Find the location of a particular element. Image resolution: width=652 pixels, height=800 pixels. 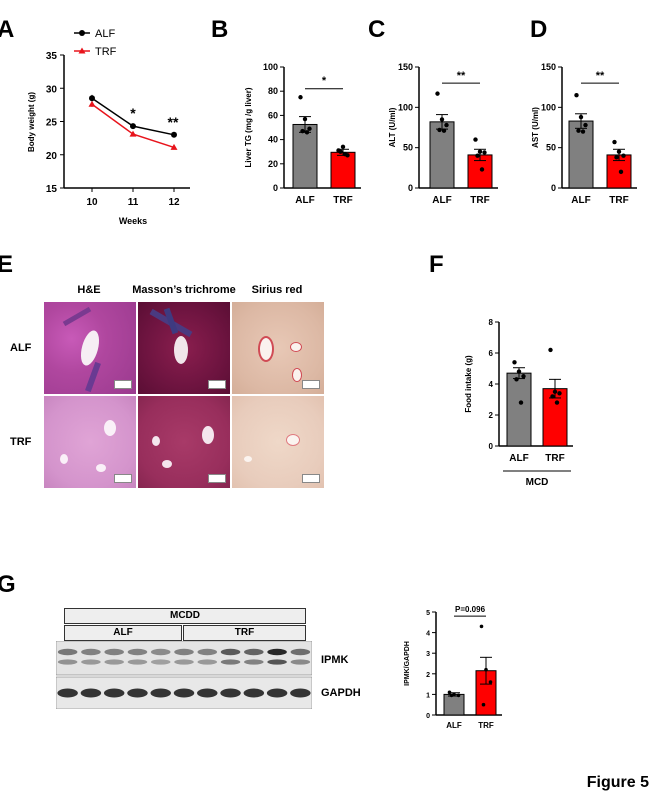

y-tick-label: 30 is located at coordinates (52, 89).